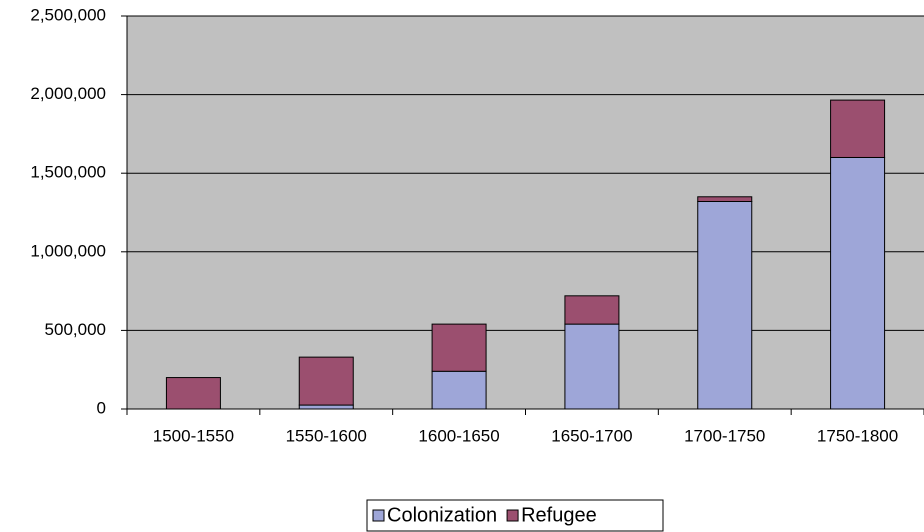 The image size is (924, 532). Describe the element at coordinates (68, 172) in the screenshot. I see `y-tick-label: 1,500,000` at that location.